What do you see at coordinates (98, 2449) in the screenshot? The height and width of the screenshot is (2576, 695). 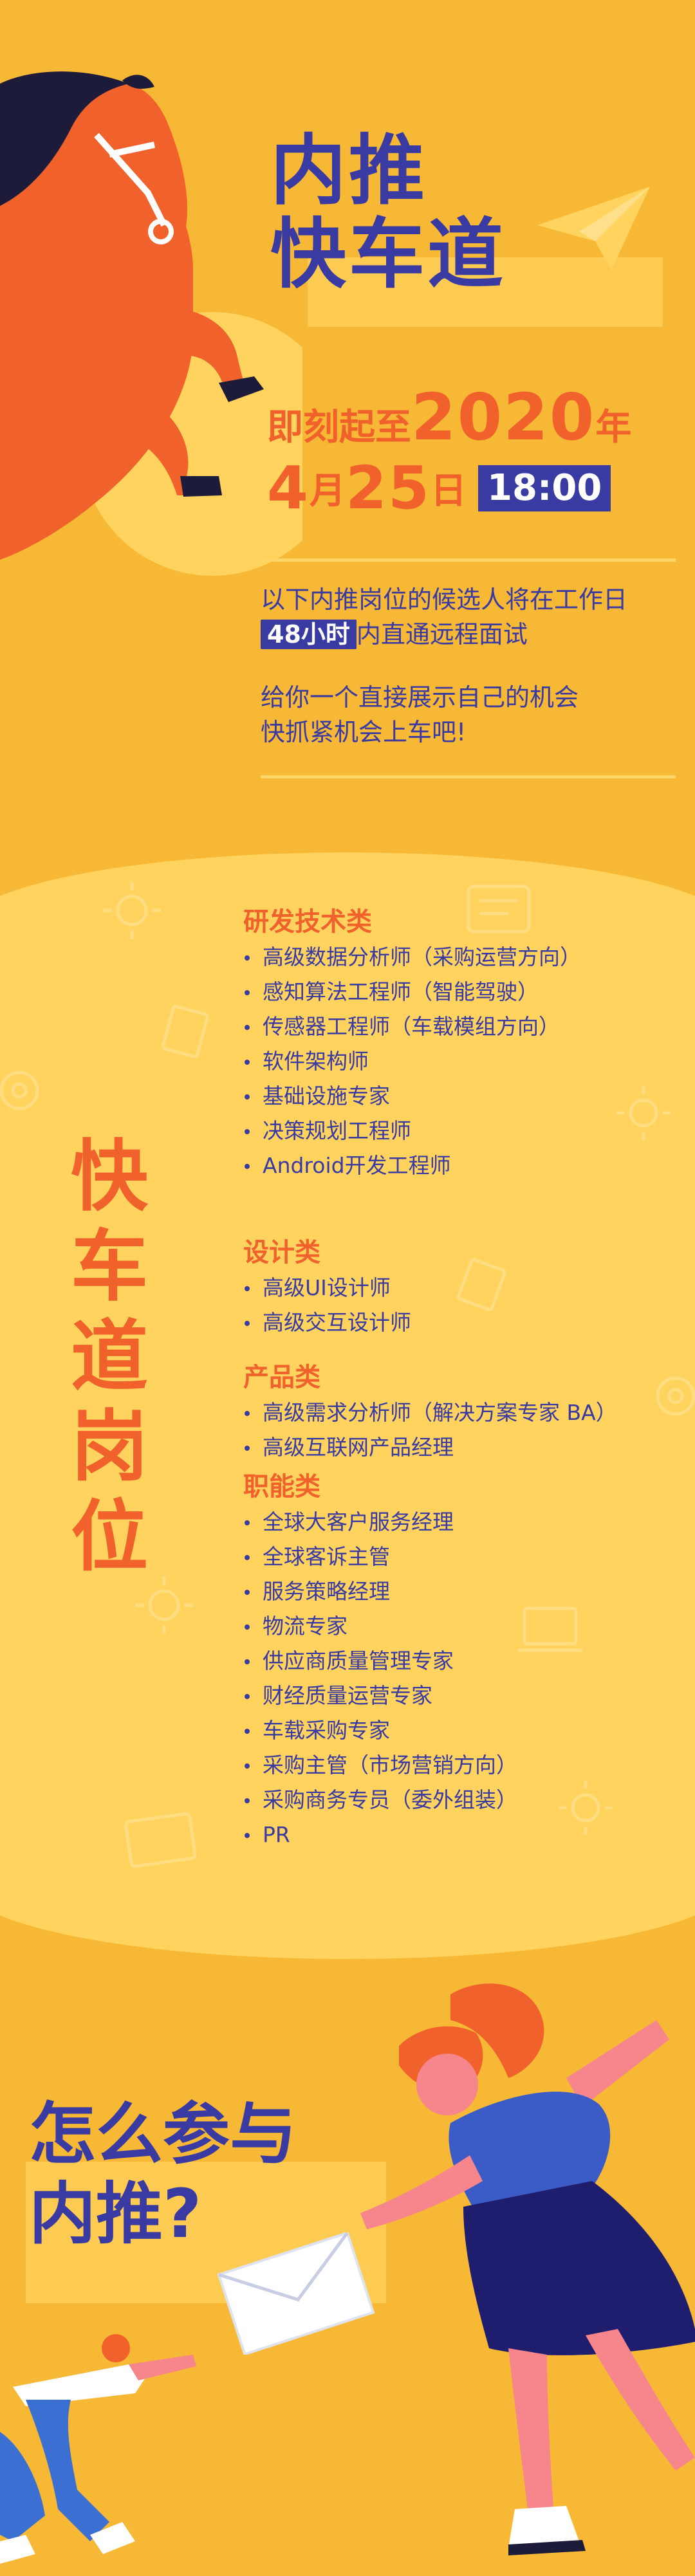 I see `man-illustration` at bounding box center [98, 2449].